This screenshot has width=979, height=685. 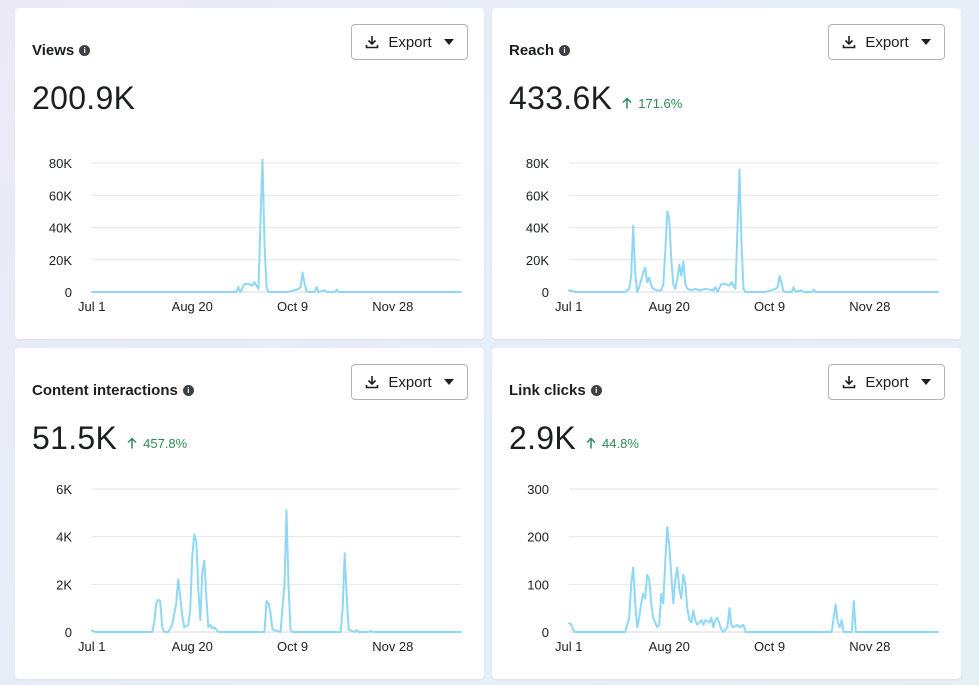 I want to click on link-clicks-chart: 0 100 200 300 Jul 1 Aug 20 Oct 9 Nov 28, so click(x=733, y=568).